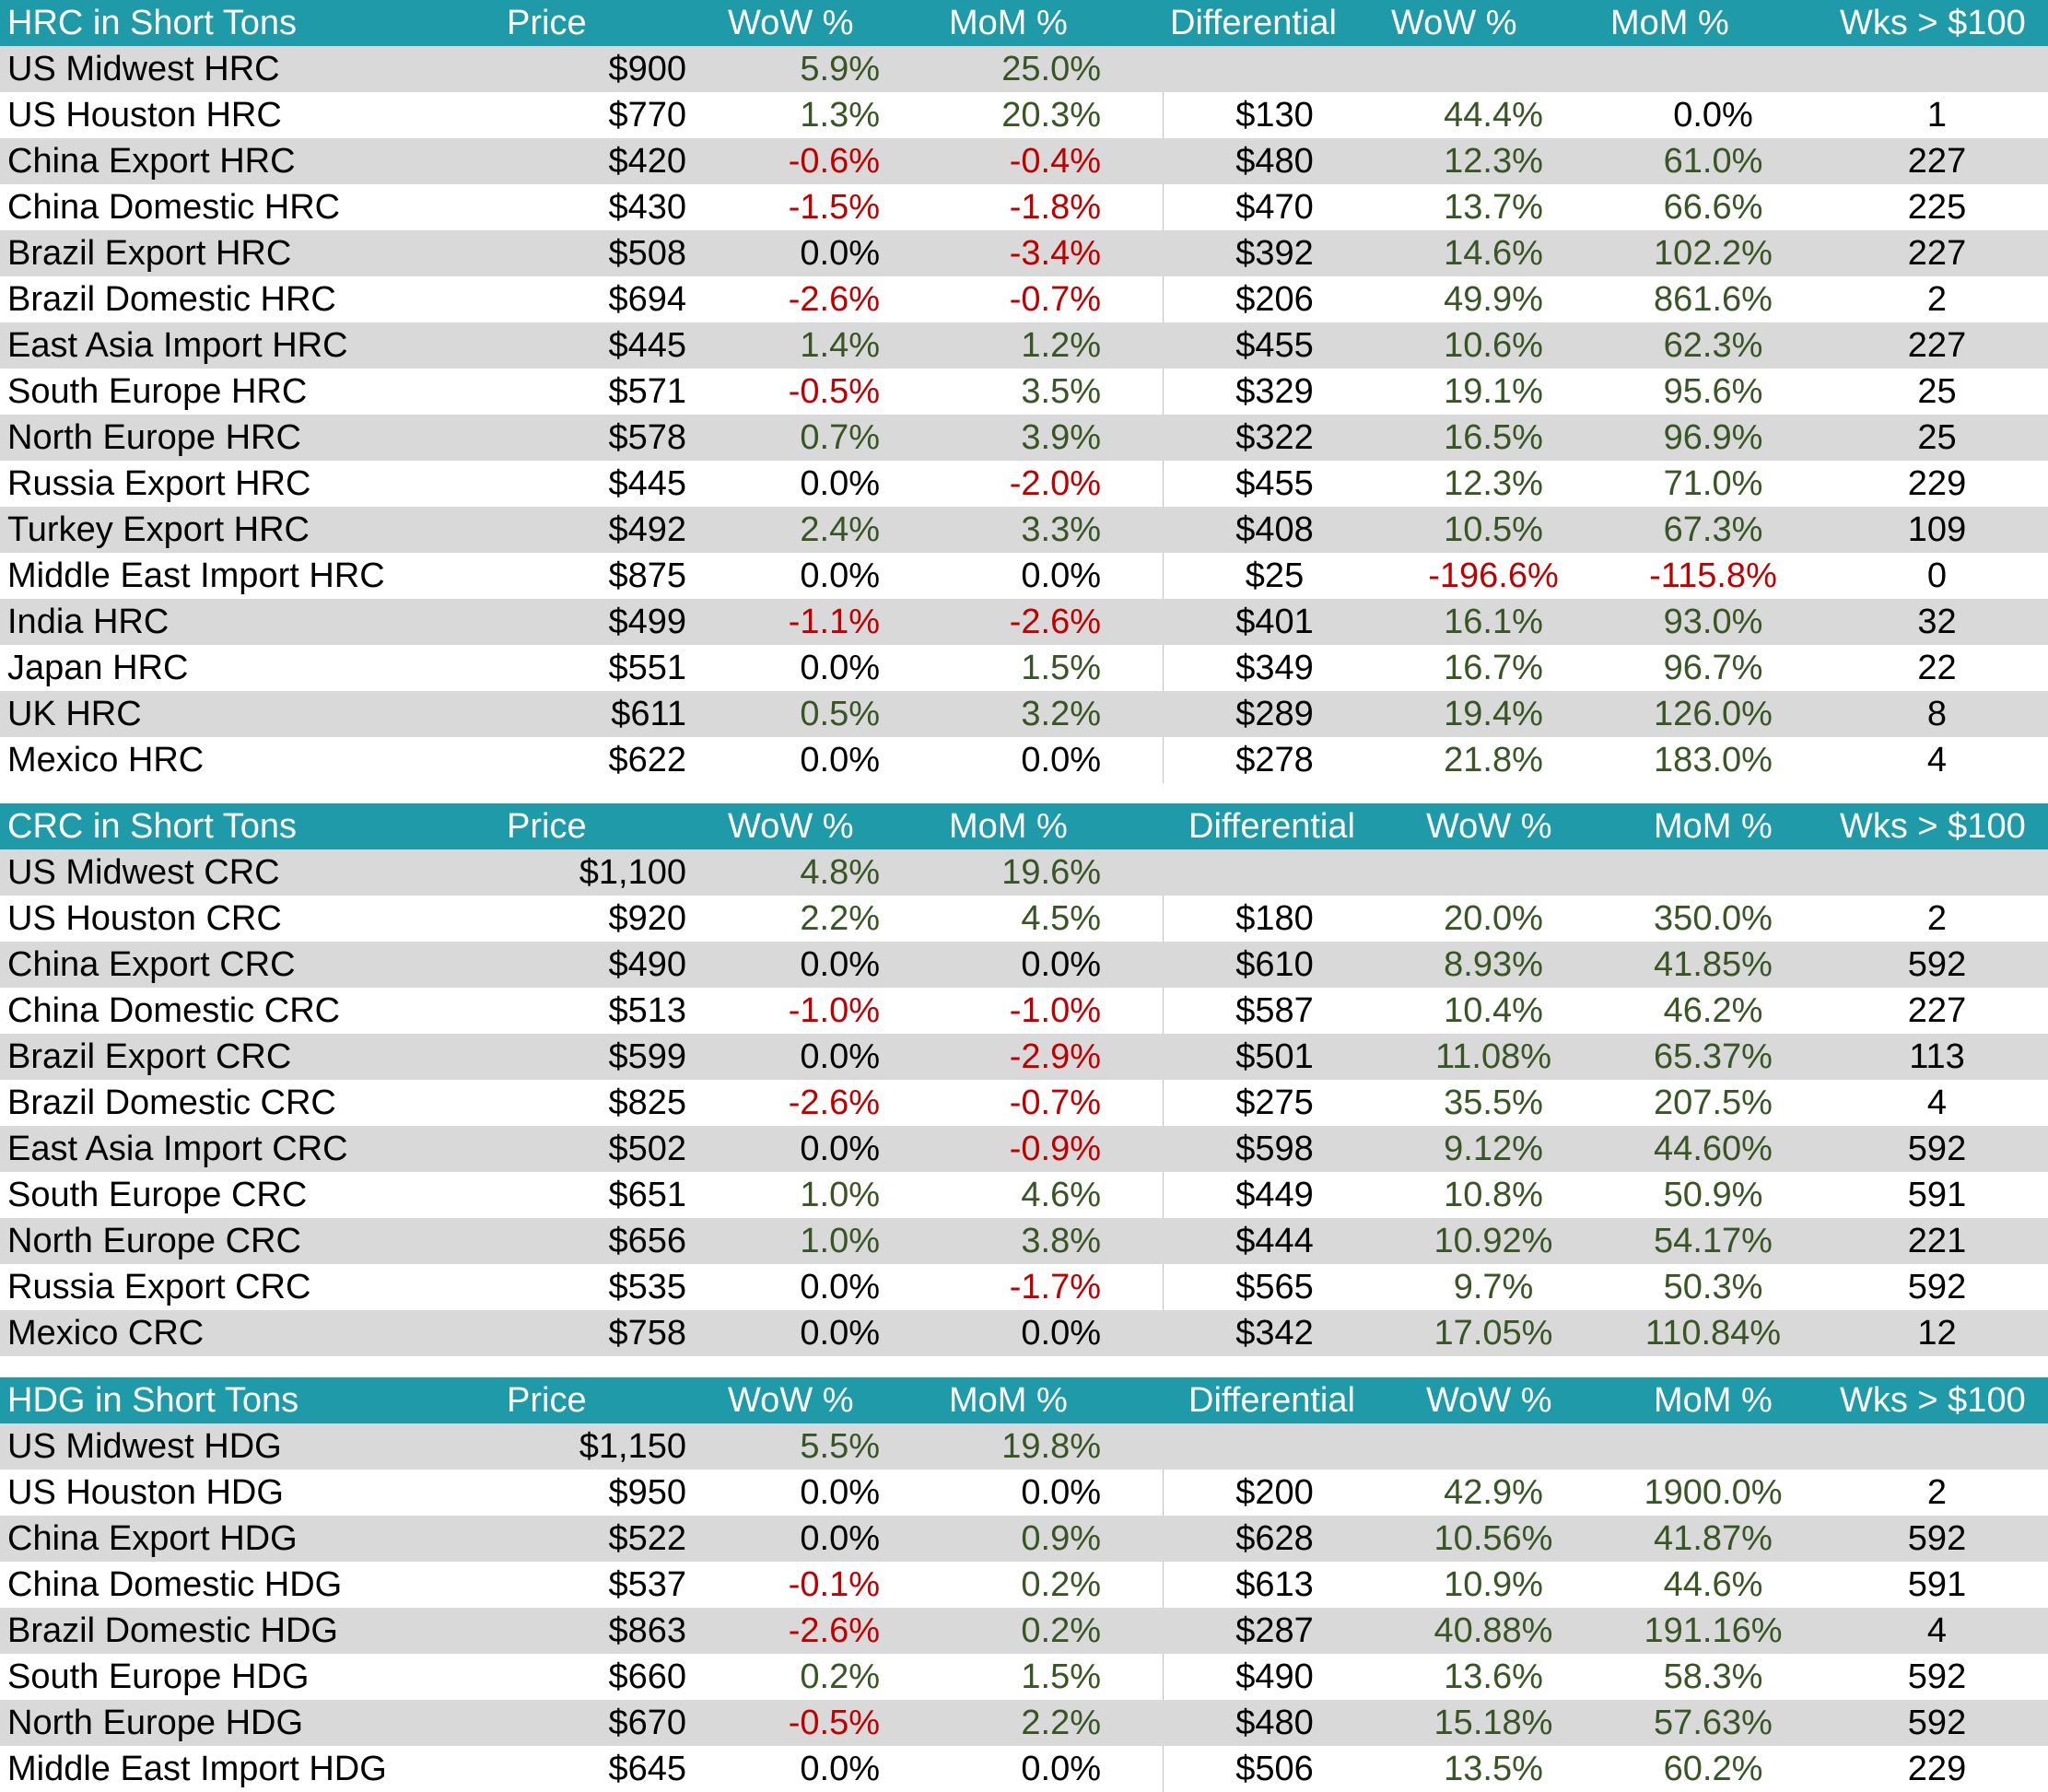  Describe the element at coordinates (1937, 253) in the screenshot. I see `row-weeks-over-100: 227` at that location.